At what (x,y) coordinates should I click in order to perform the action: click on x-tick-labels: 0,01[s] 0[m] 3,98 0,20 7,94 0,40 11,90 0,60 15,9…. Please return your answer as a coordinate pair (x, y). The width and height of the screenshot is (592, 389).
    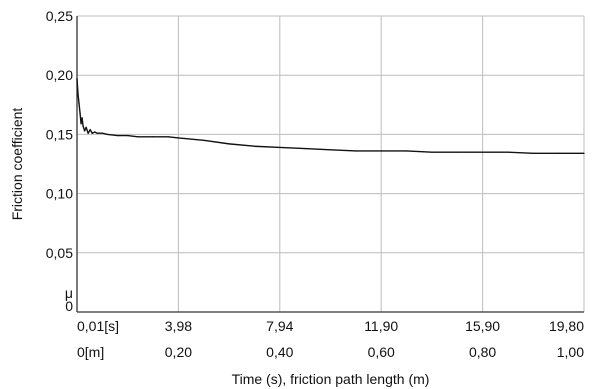
    Looking at the image, I should click on (330, 339).